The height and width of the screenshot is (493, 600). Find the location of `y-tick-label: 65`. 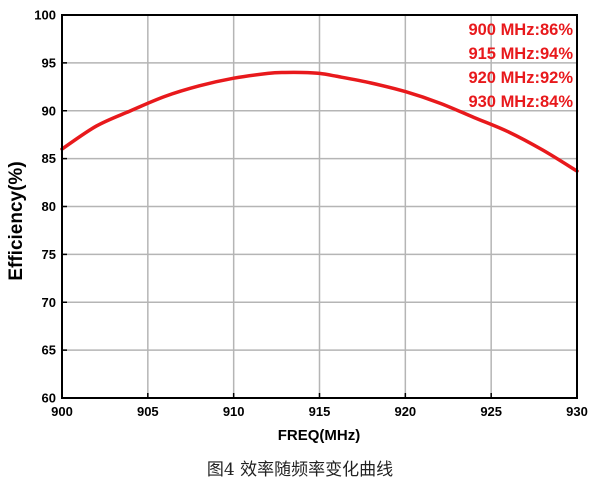

y-tick-label: 65 is located at coordinates (49, 350).